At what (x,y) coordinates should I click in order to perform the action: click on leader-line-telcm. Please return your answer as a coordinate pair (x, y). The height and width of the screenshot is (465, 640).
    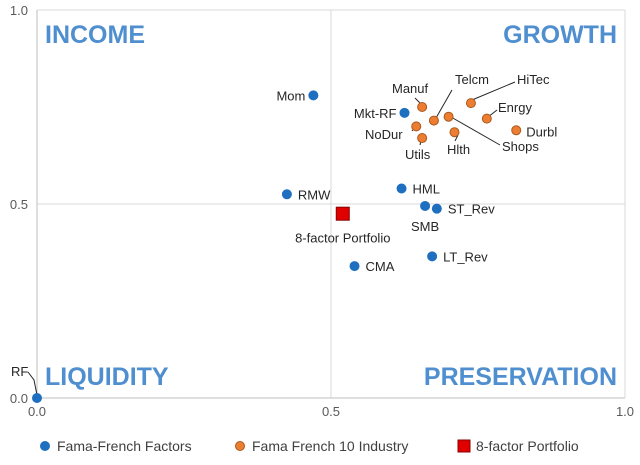
    Looking at the image, I should click on (444, 104).